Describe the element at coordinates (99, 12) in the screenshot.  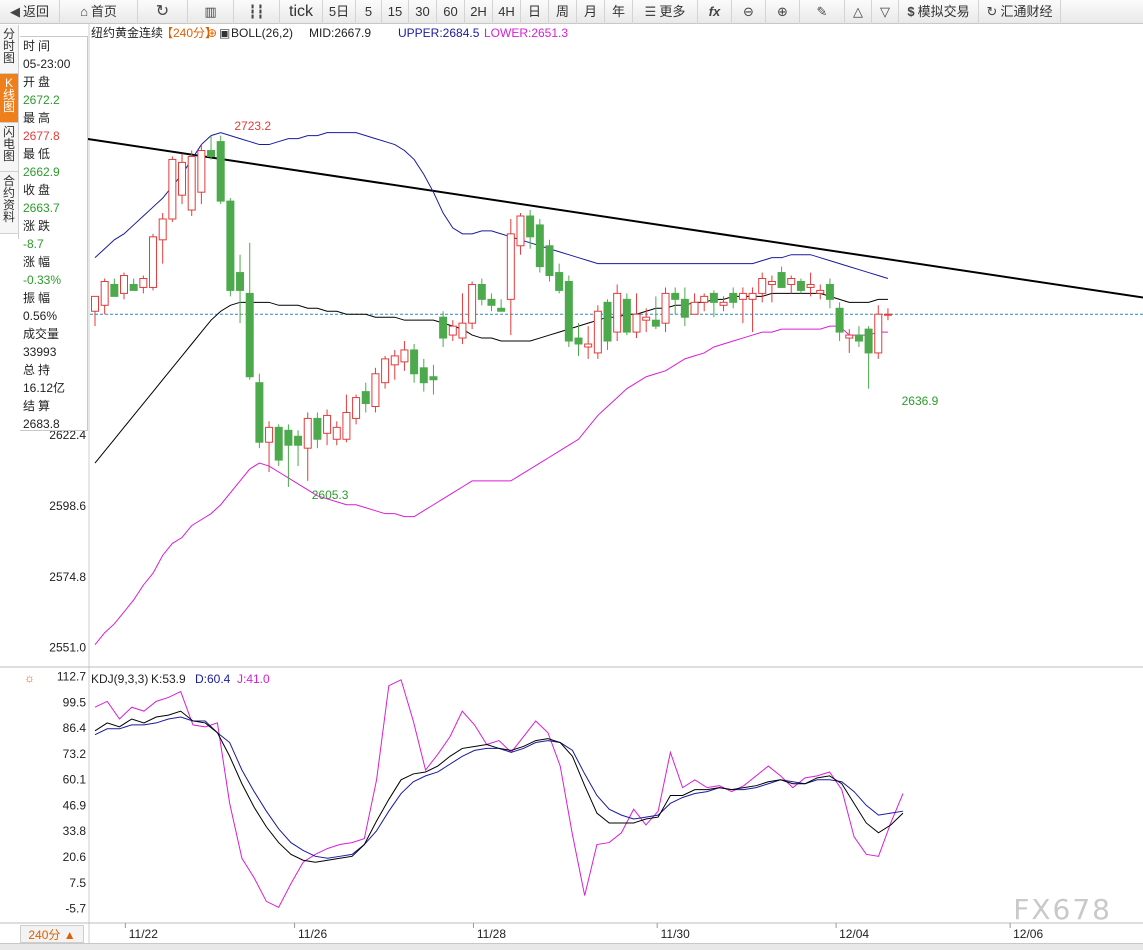
I see `home-button: ⌂ 首页` at that location.